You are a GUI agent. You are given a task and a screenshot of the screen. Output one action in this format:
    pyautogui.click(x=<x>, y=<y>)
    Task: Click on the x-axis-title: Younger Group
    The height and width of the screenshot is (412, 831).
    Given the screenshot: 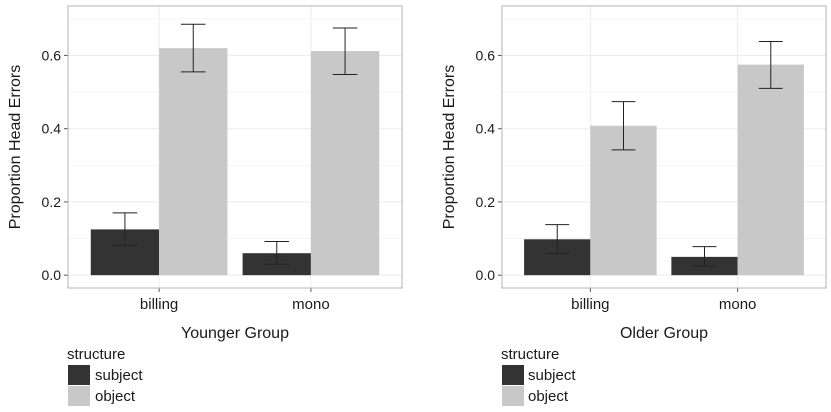 What is the action you would take?
    pyautogui.click(x=235, y=333)
    